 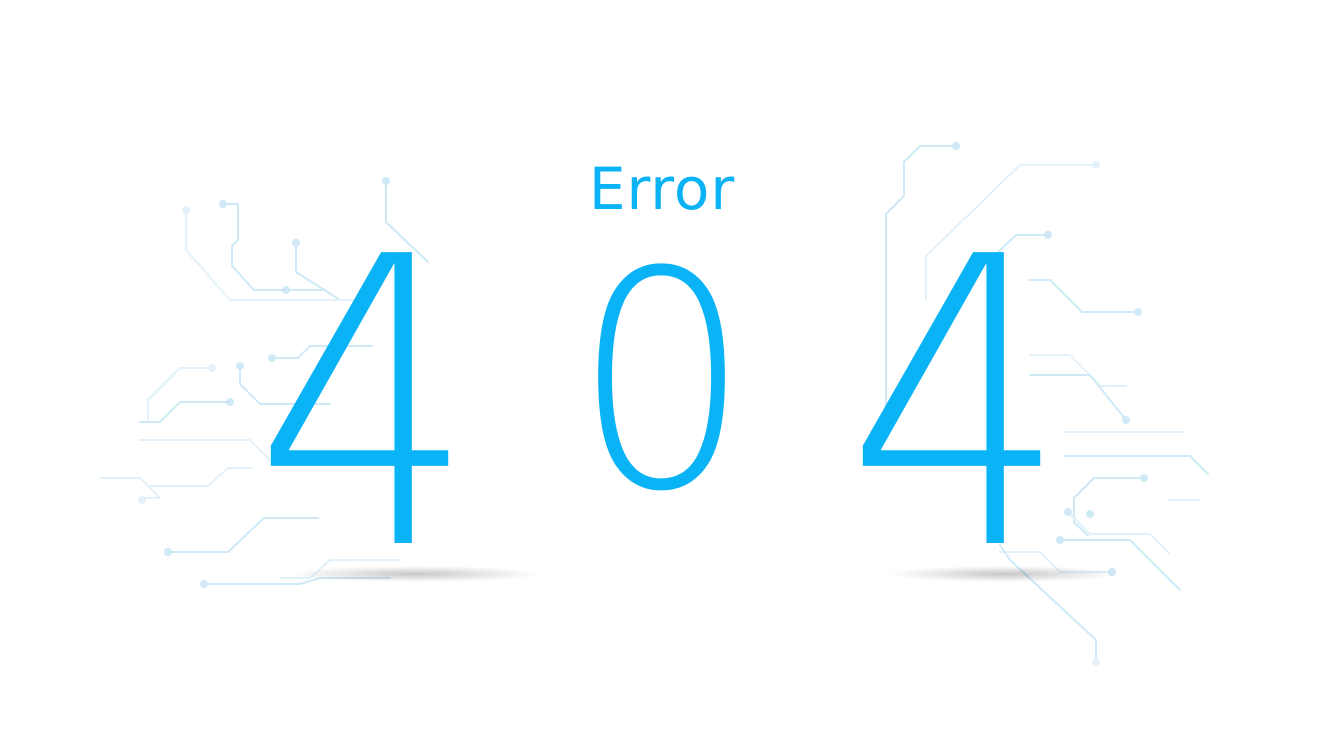 I want to click on error-code-digit-1: 4, so click(x=365, y=406).